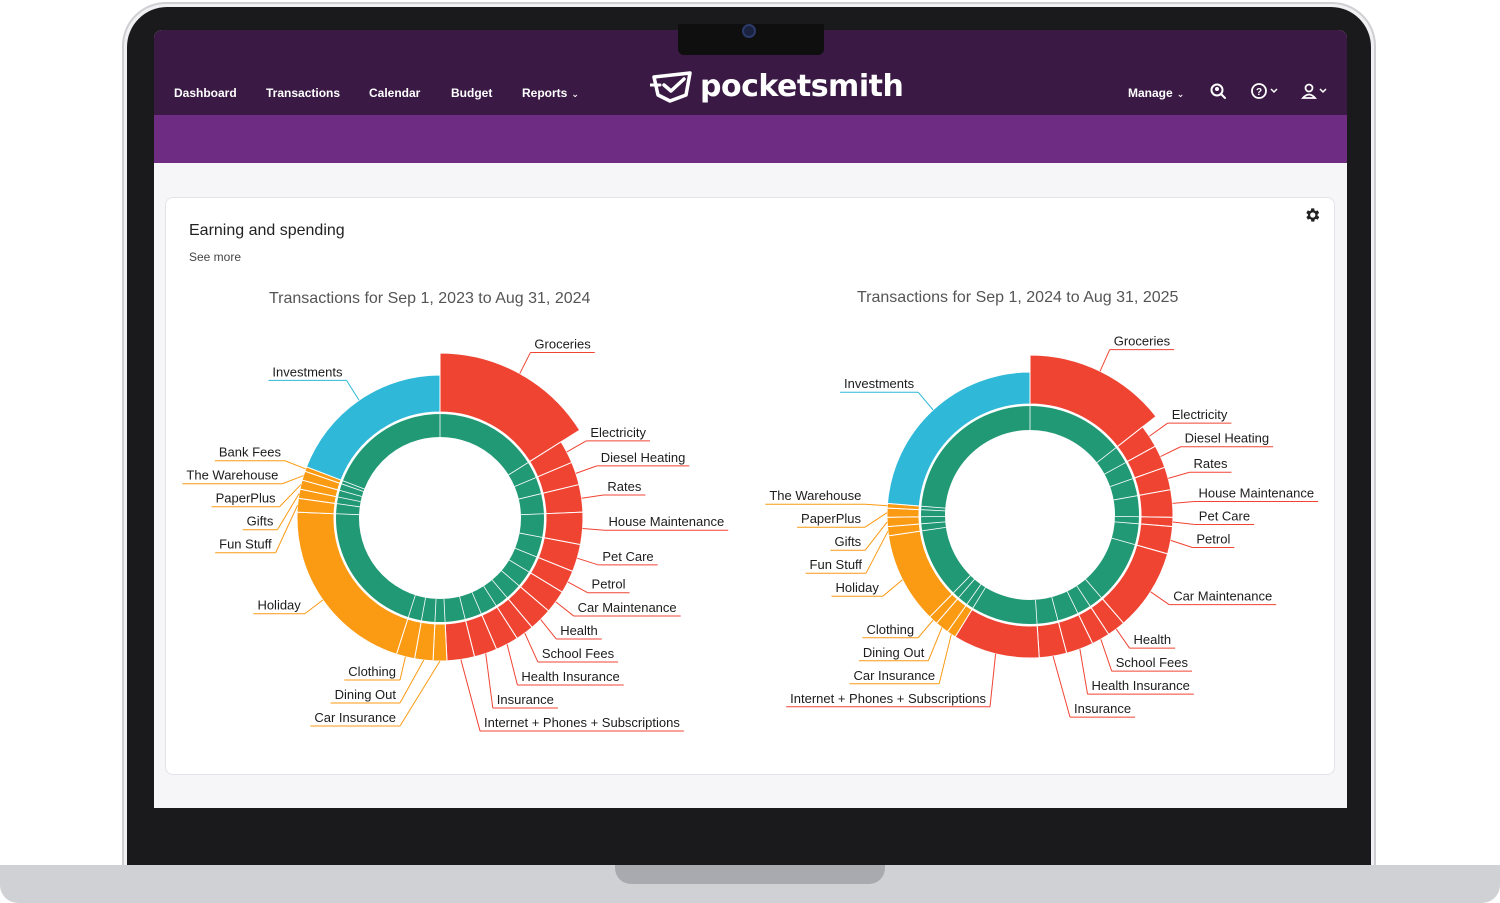 The width and height of the screenshot is (1500, 903). What do you see at coordinates (267, 230) in the screenshot?
I see `widget-title: Earning and spending` at bounding box center [267, 230].